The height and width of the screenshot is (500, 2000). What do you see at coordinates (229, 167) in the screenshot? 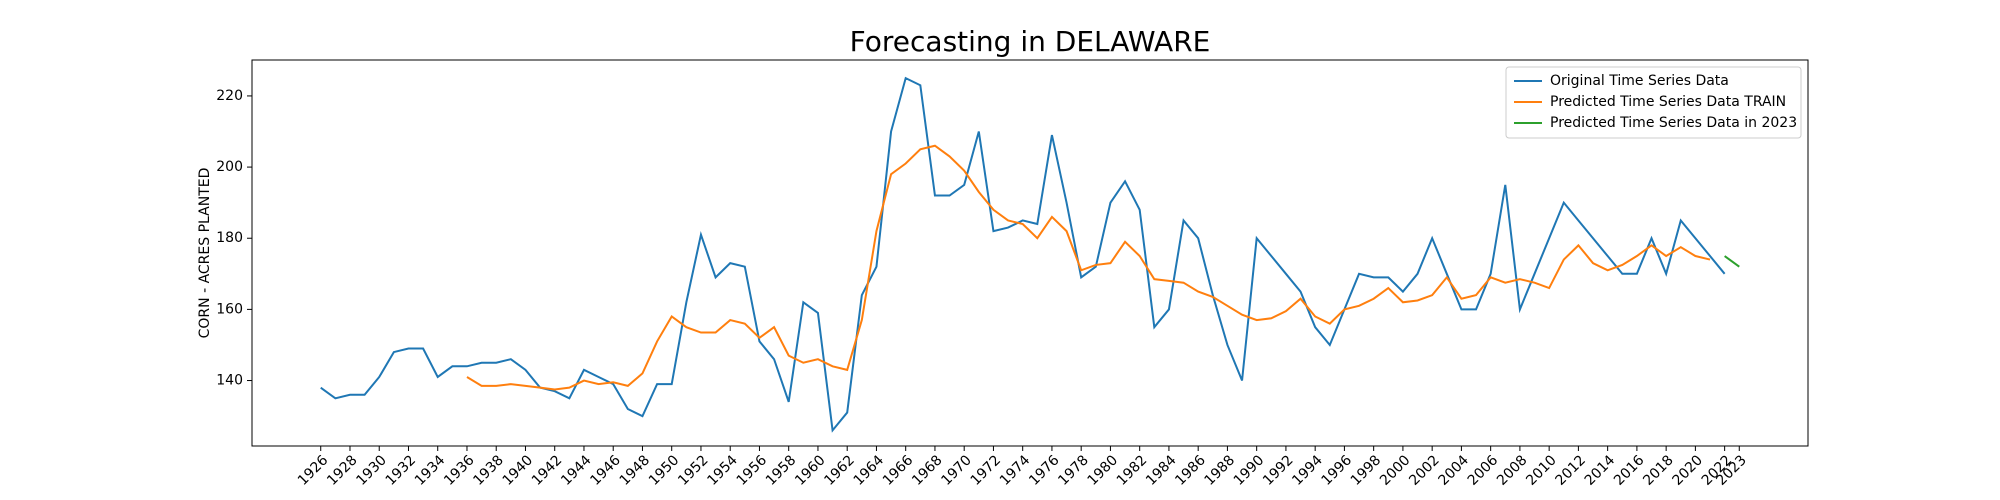
I see `y-tick-label: 200` at bounding box center [229, 167].